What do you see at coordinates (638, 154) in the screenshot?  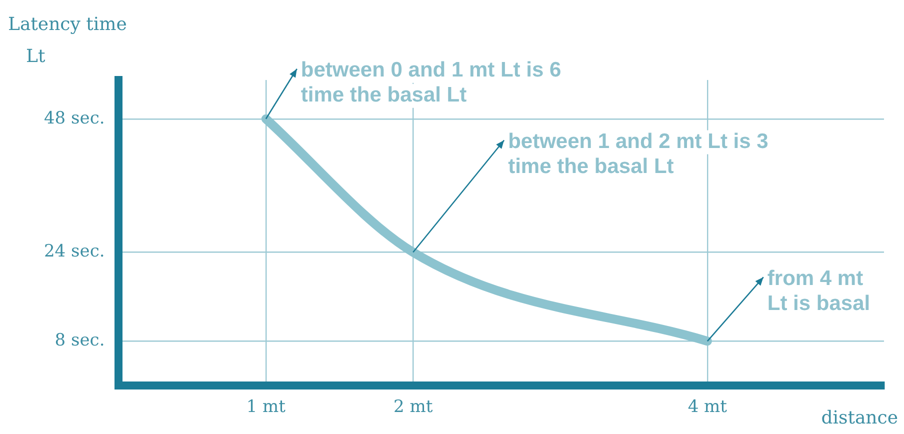 I see `annotation: between 1 and 2 mt Lt is 3 time the basal Lt` at bounding box center [638, 154].